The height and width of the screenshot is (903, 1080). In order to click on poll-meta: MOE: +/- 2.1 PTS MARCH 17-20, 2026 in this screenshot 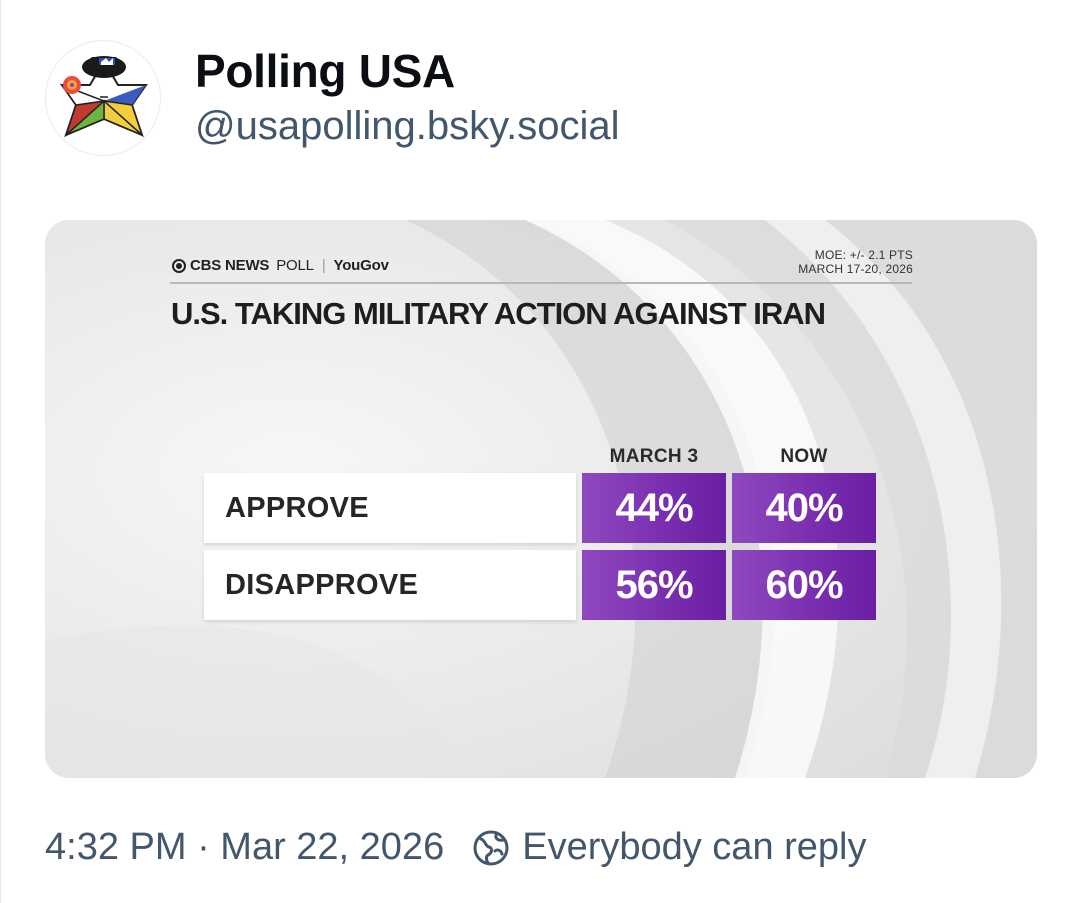, I will do `click(855, 262)`.